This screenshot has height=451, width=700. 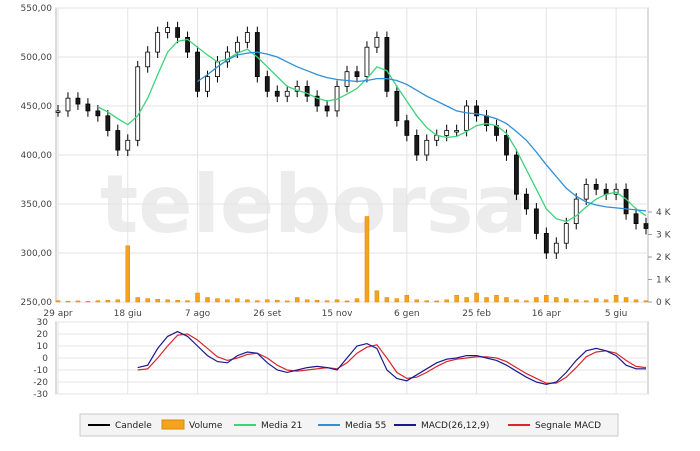 What do you see at coordinates (338, 314) in the screenshot?
I see `date-tick-label: 15 nov` at bounding box center [338, 314].